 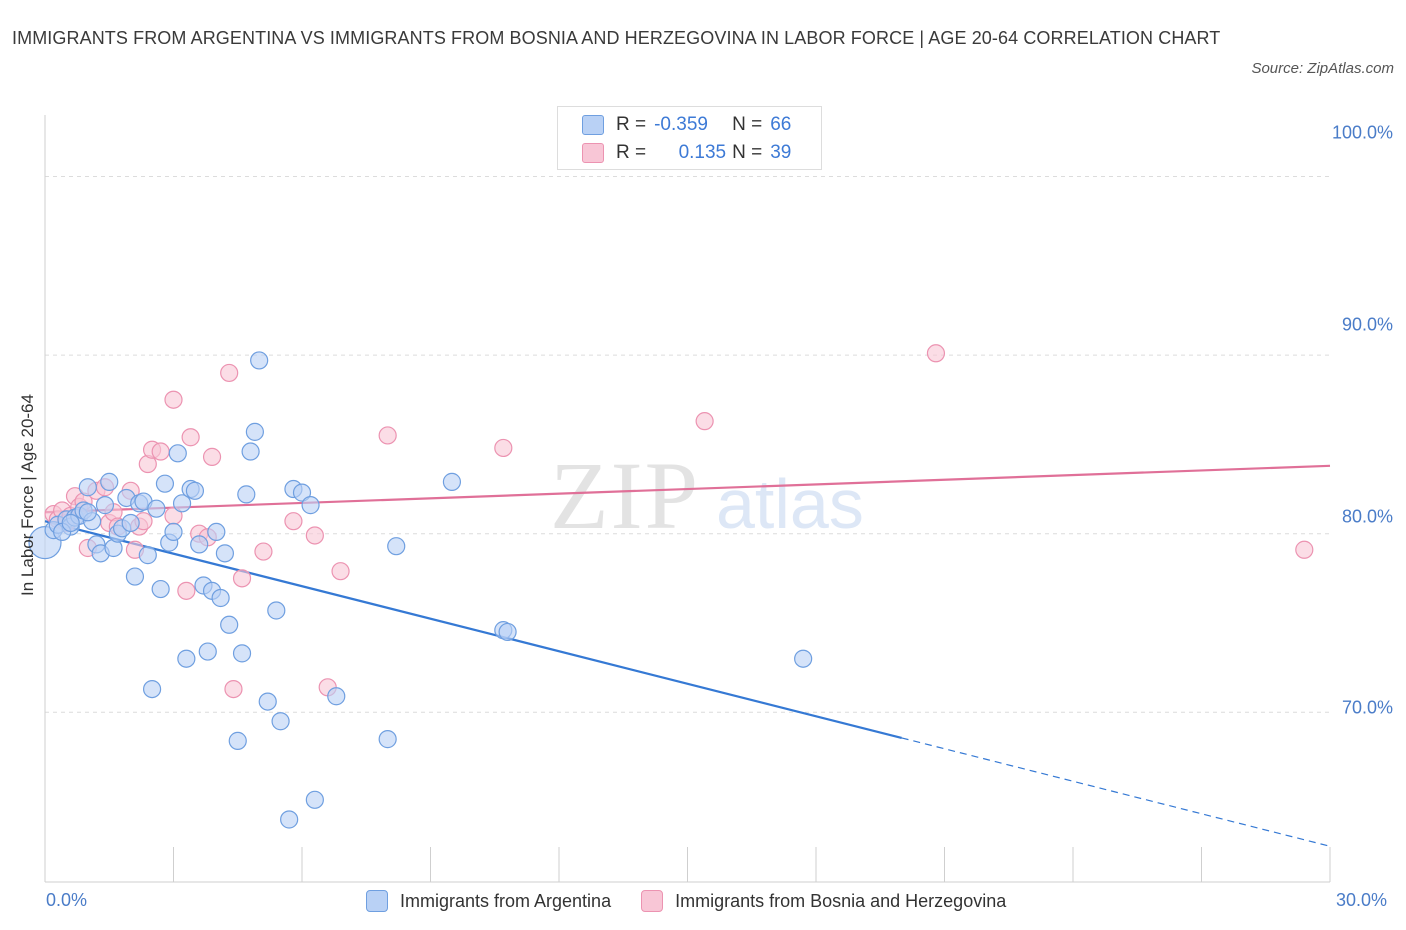 What do you see at coordinates (781, 152) in the screenshot?
I see `legend-n-value: 39` at bounding box center [781, 152].